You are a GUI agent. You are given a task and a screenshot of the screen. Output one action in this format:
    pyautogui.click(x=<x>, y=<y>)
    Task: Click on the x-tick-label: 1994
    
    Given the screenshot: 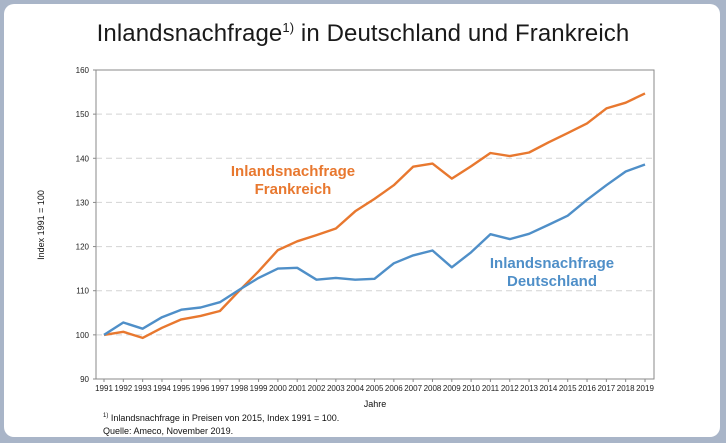 What is the action you would take?
    pyautogui.click(x=162, y=388)
    